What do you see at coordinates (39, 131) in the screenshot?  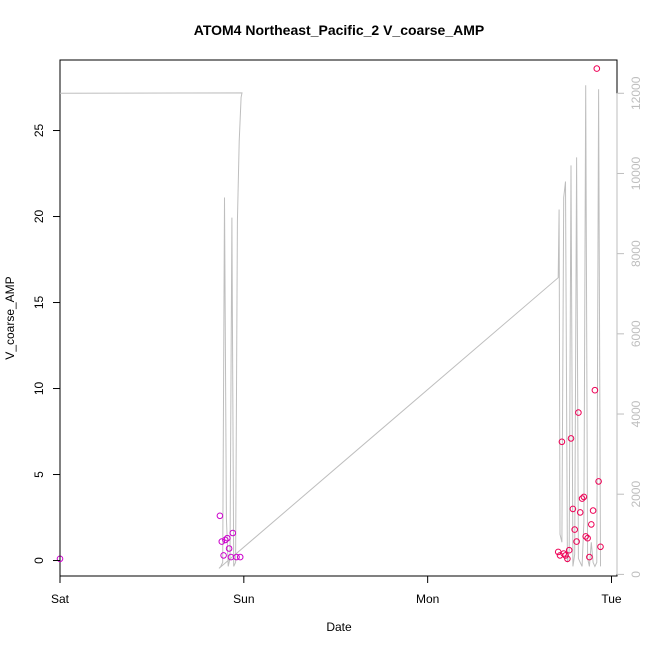 I see `y-tick-label: 25` at bounding box center [39, 131].